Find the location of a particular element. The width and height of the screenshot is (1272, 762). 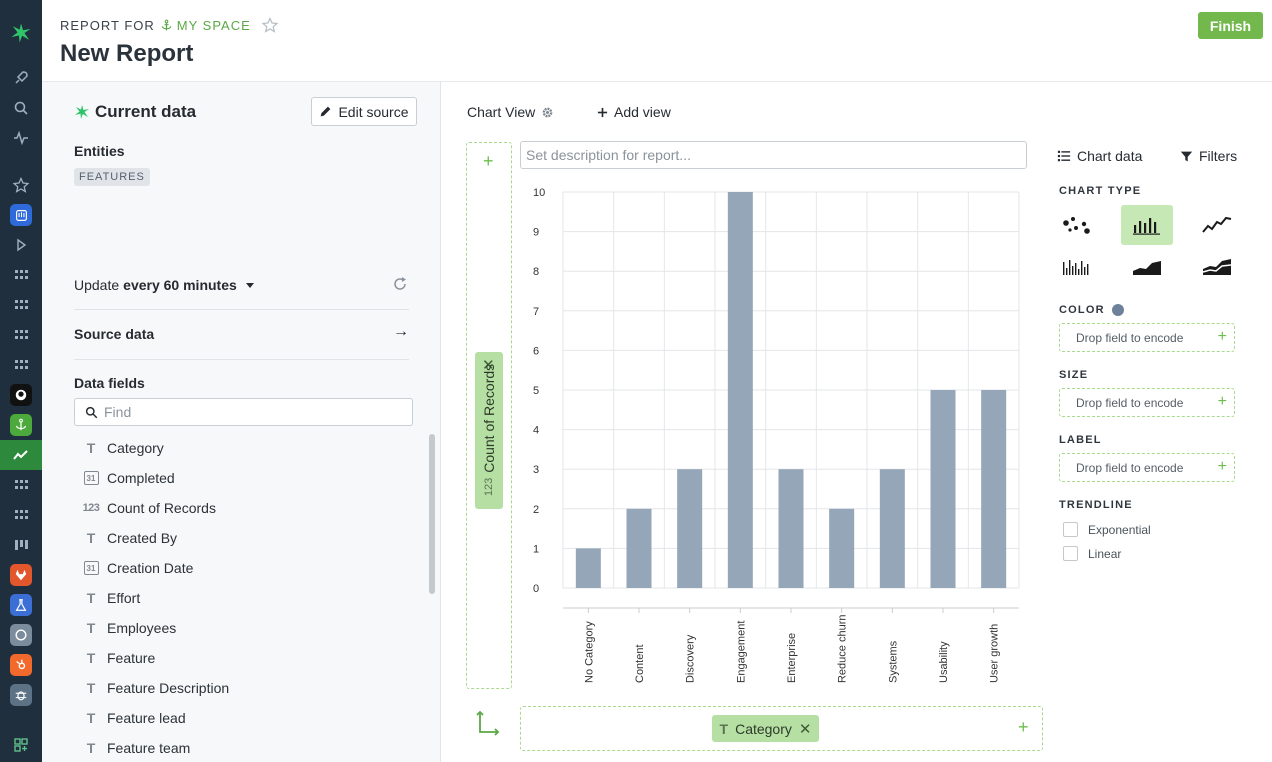

x-tick-label: Enterprise is located at coordinates (792, 658).